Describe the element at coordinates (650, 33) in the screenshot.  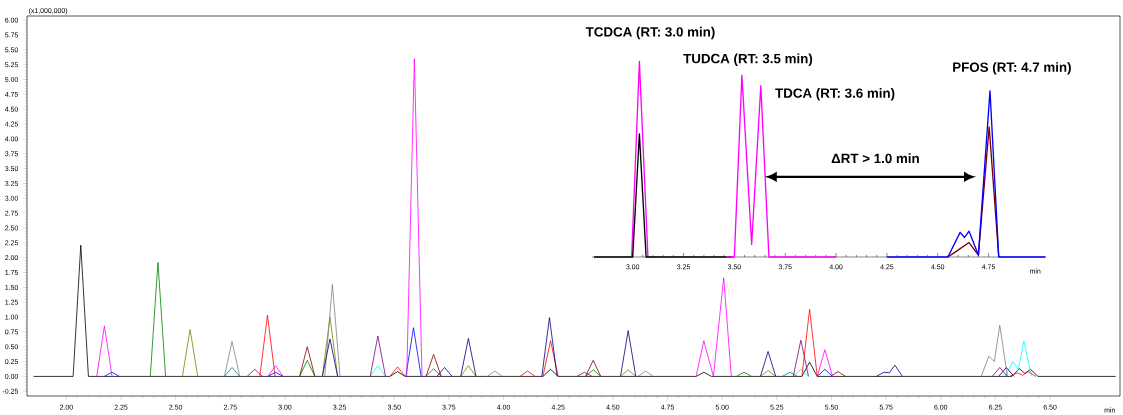
I see `annotation: TCDCA (RT: 3.0 min)` at that location.